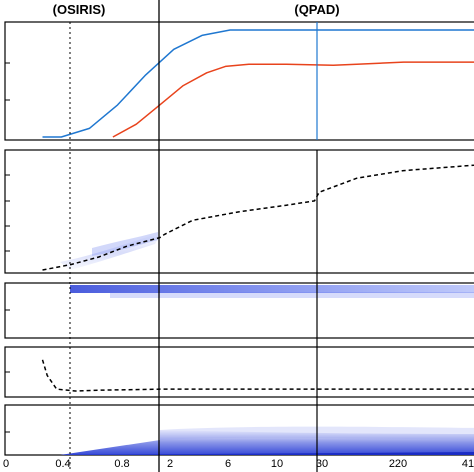 This screenshot has width=474, height=472. What do you see at coordinates (257, 375) in the screenshot?
I see `panel-4-series-dashed-line` at bounding box center [257, 375].